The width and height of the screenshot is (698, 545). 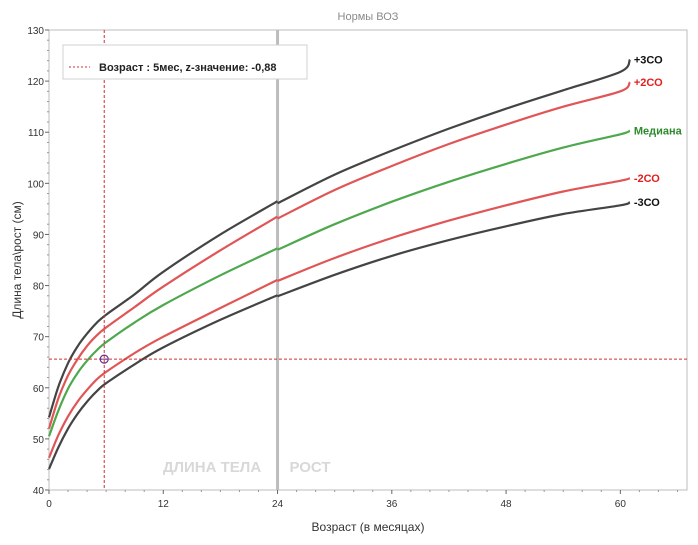 I want to click on series-labels: +3СО +2СО Медиана -2СО -3СО, so click(x=658, y=132).